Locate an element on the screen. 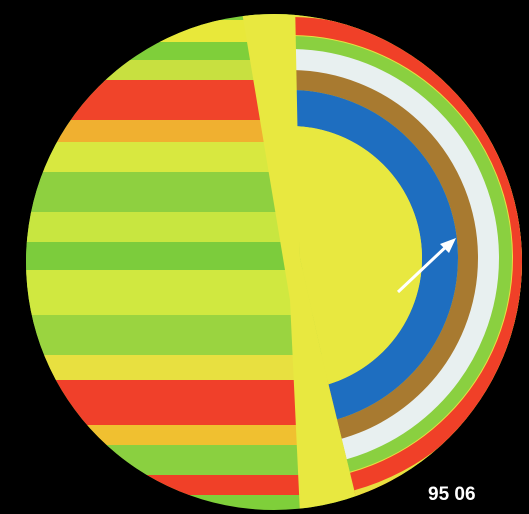  date-label: 95 06 is located at coordinates (452, 494).